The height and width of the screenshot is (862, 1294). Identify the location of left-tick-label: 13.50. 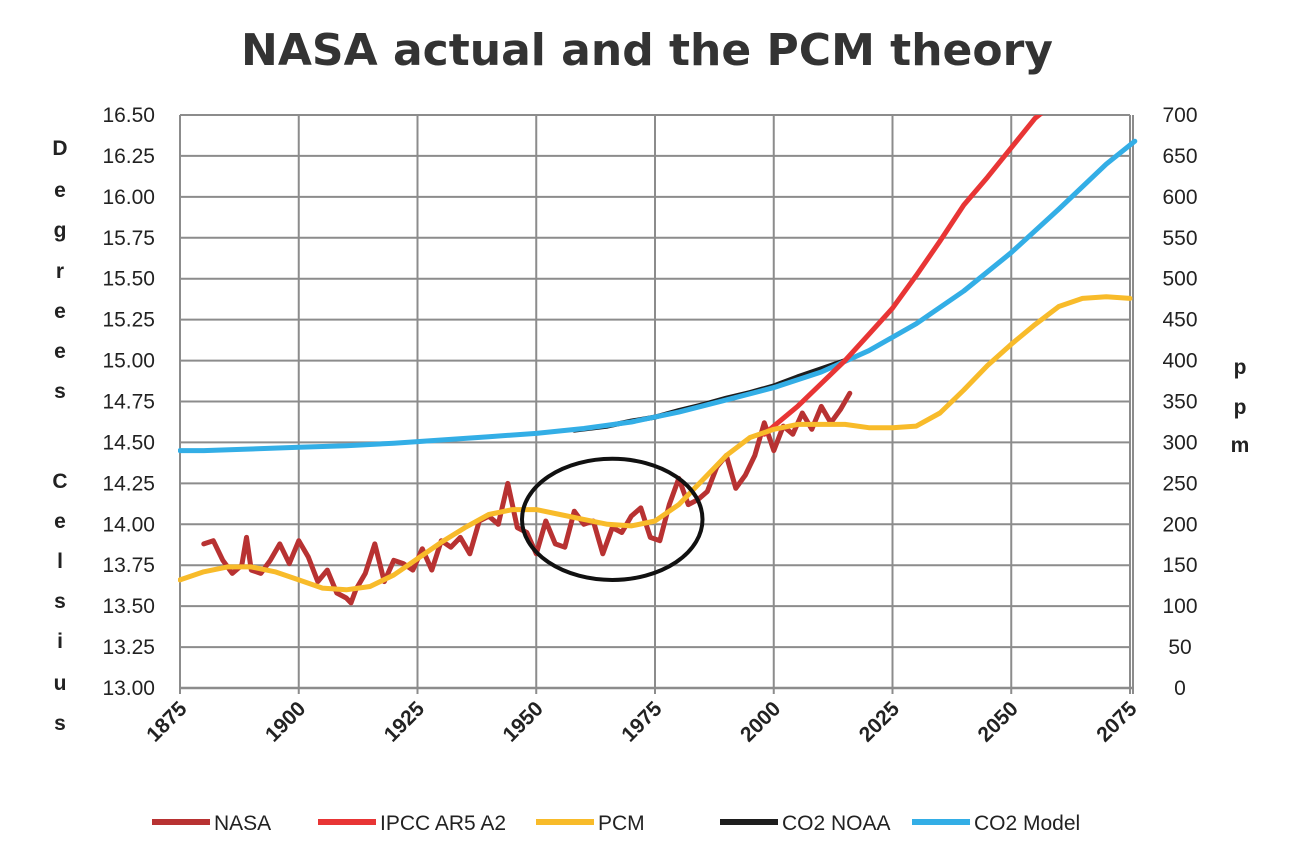
(128, 606).